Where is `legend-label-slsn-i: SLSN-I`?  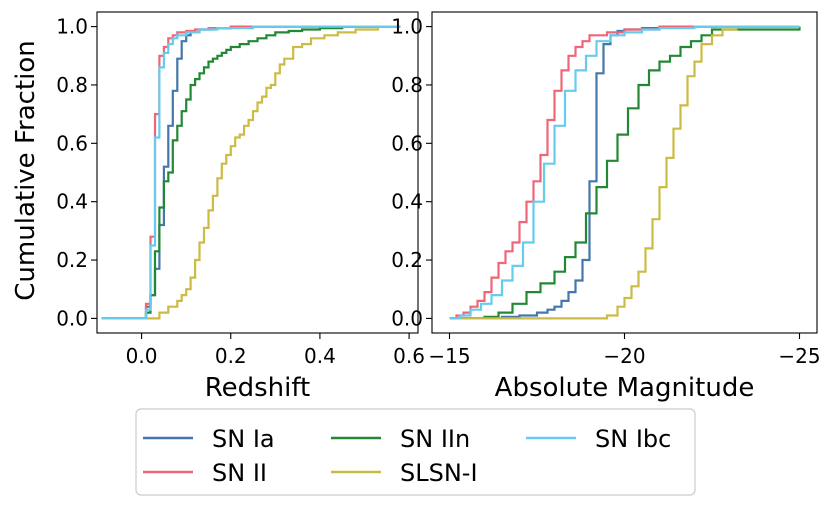
legend-label-slsn-i: SLSN-I is located at coordinates (439, 473).